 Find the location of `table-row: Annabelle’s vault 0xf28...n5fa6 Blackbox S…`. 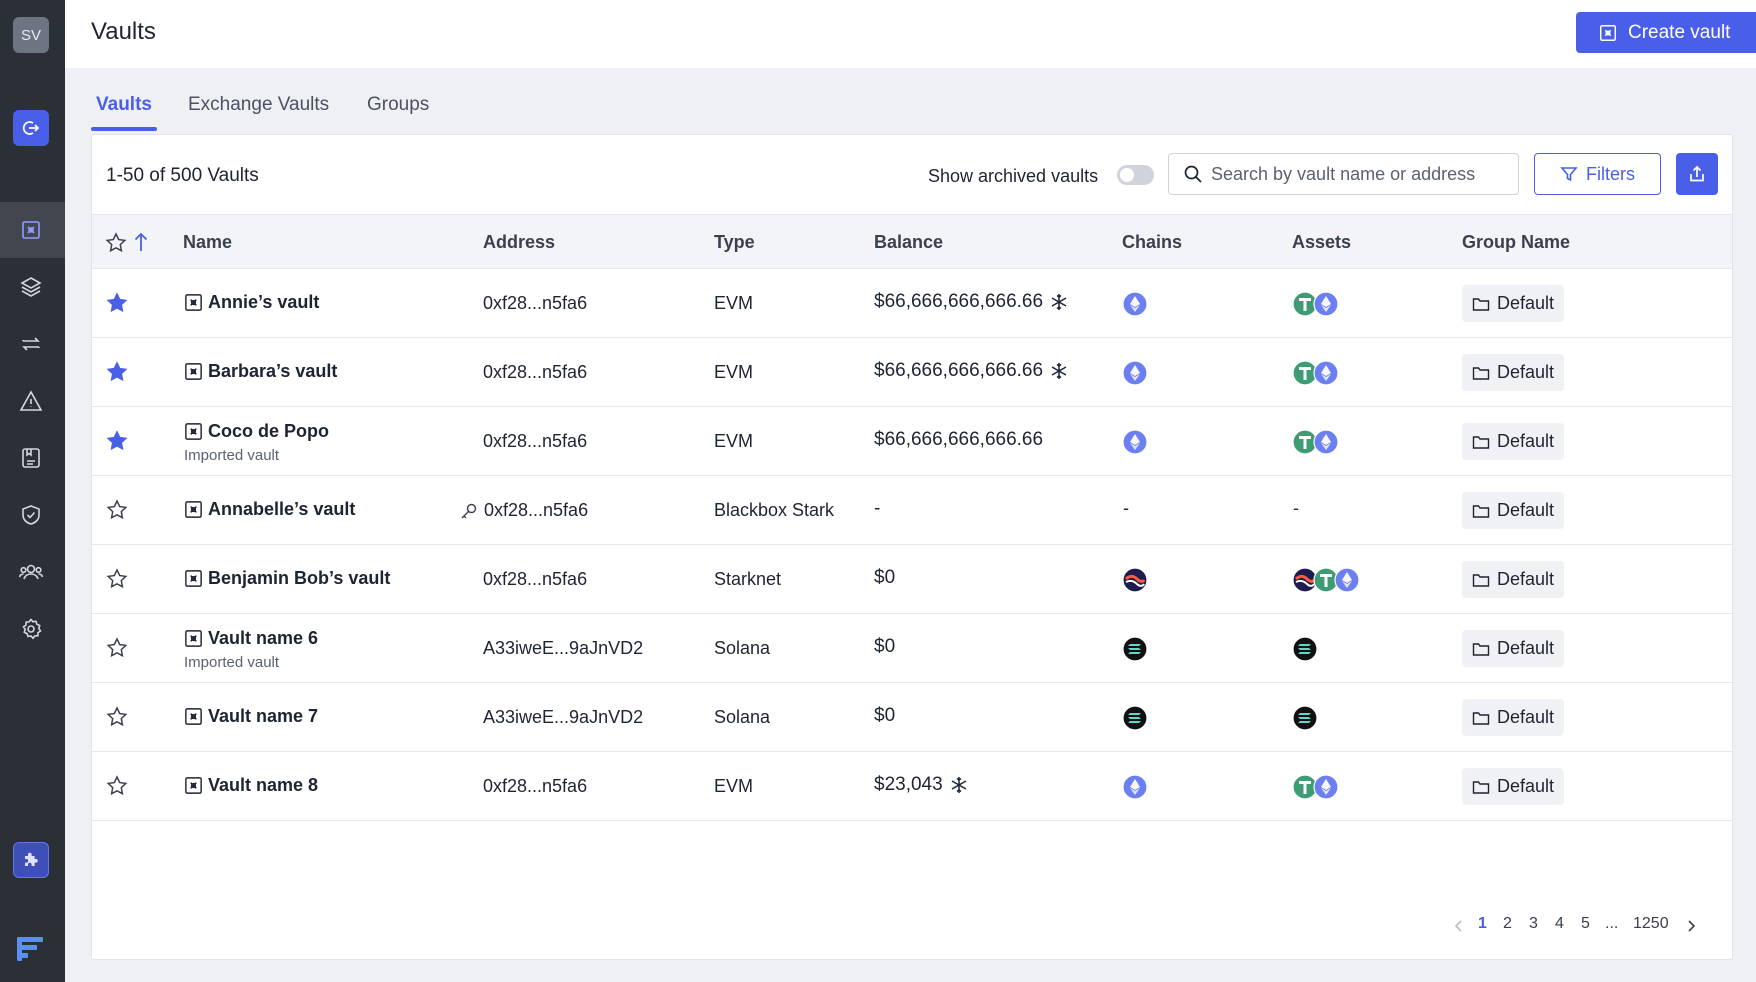

table-row: Annabelle’s vault 0xf28...n5fa6 Blackbox S… is located at coordinates (912, 510).